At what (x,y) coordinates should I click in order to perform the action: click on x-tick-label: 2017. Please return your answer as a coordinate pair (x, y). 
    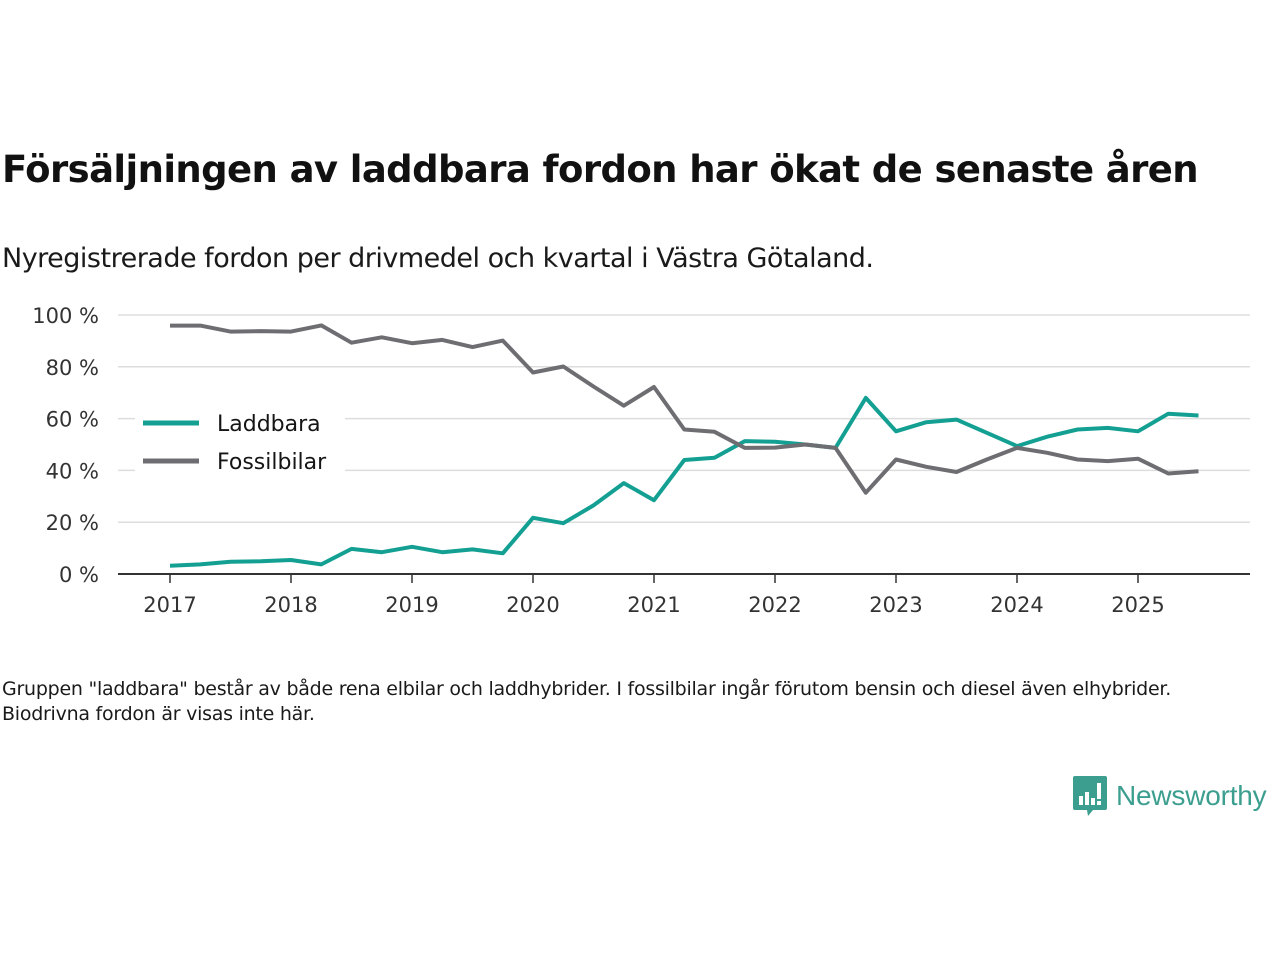
    Looking at the image, I should click on (169, 605).